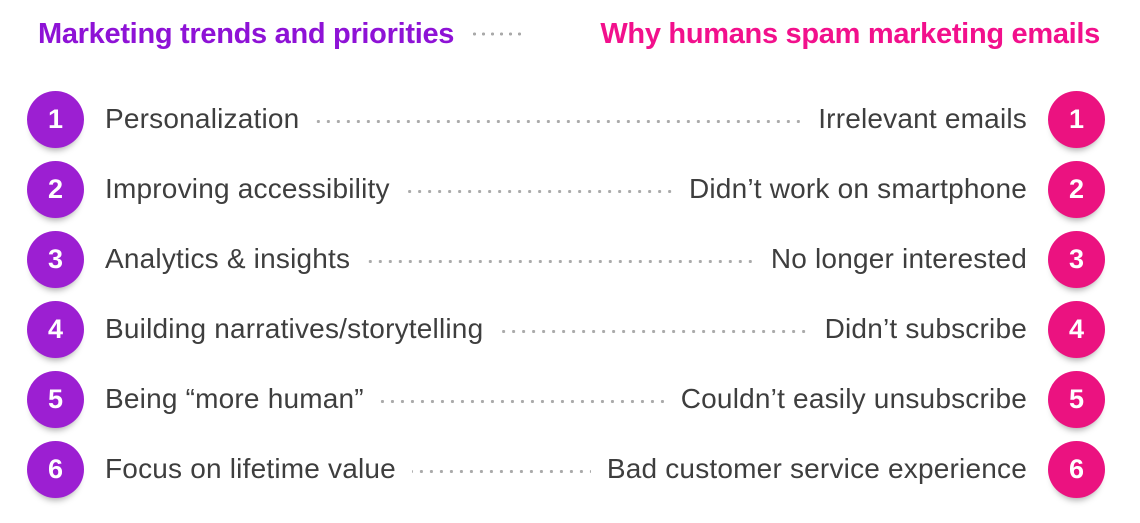 The width and height of the screenshot is (1140, 523). I want to click on left-column-title: Marketing trends and priorities, so click(246, 33).